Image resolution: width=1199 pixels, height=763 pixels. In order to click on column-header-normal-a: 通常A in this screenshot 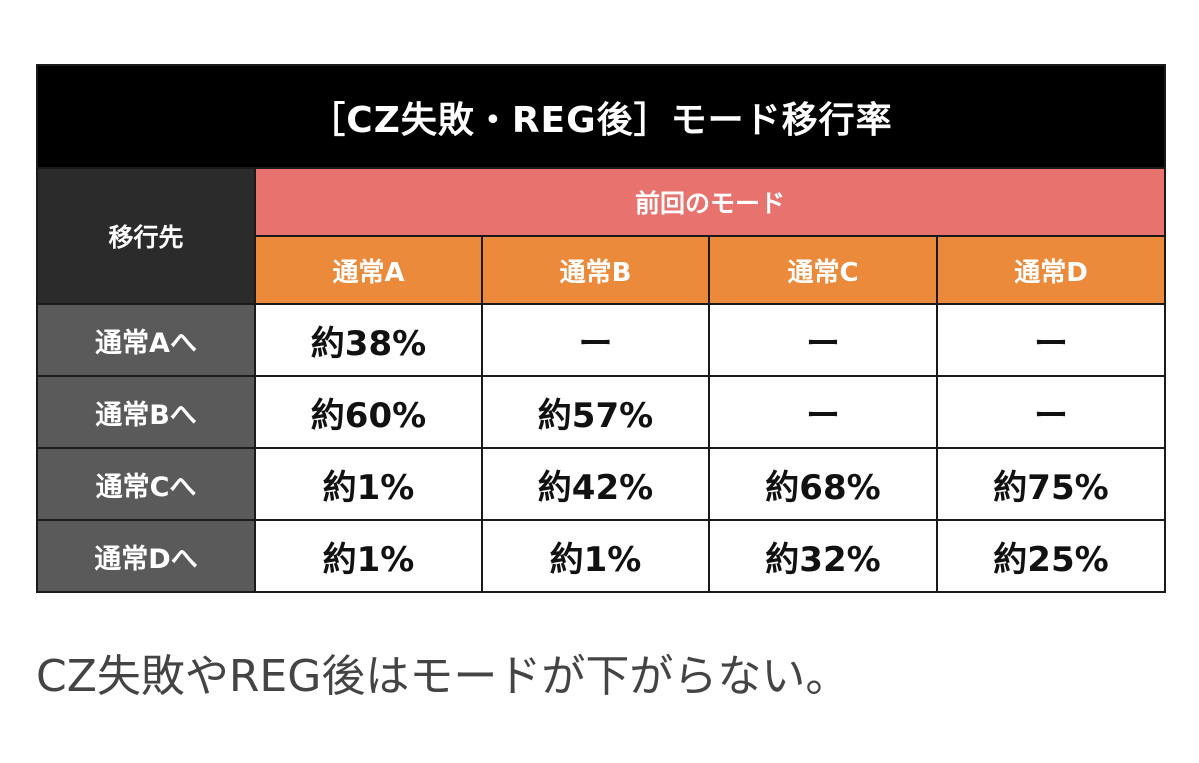, I will do `click(368, 270)`.